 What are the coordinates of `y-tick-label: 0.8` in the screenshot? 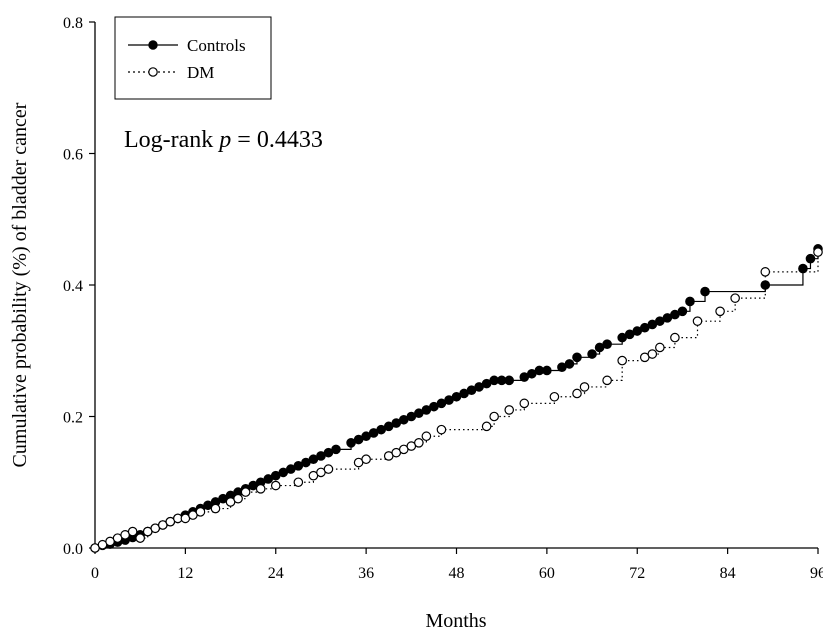 It's located at (73, 23).